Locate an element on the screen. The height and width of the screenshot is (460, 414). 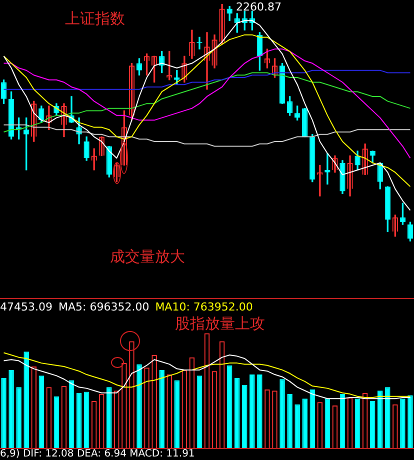
annotation: 上证指数 is located at coordinates (95, 18).